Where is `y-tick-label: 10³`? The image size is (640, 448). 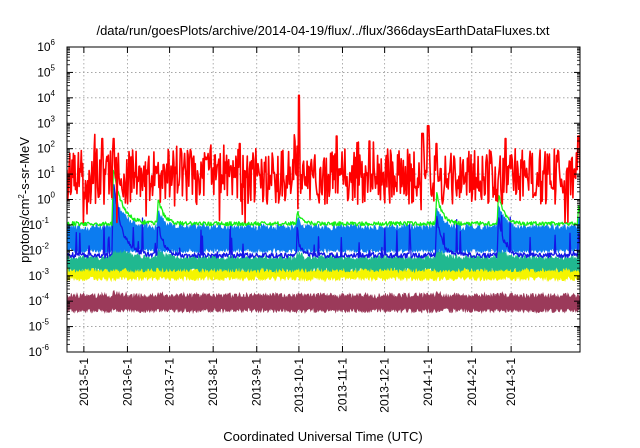 y-tick-label: 10³ is located at coordinates (46, 122).